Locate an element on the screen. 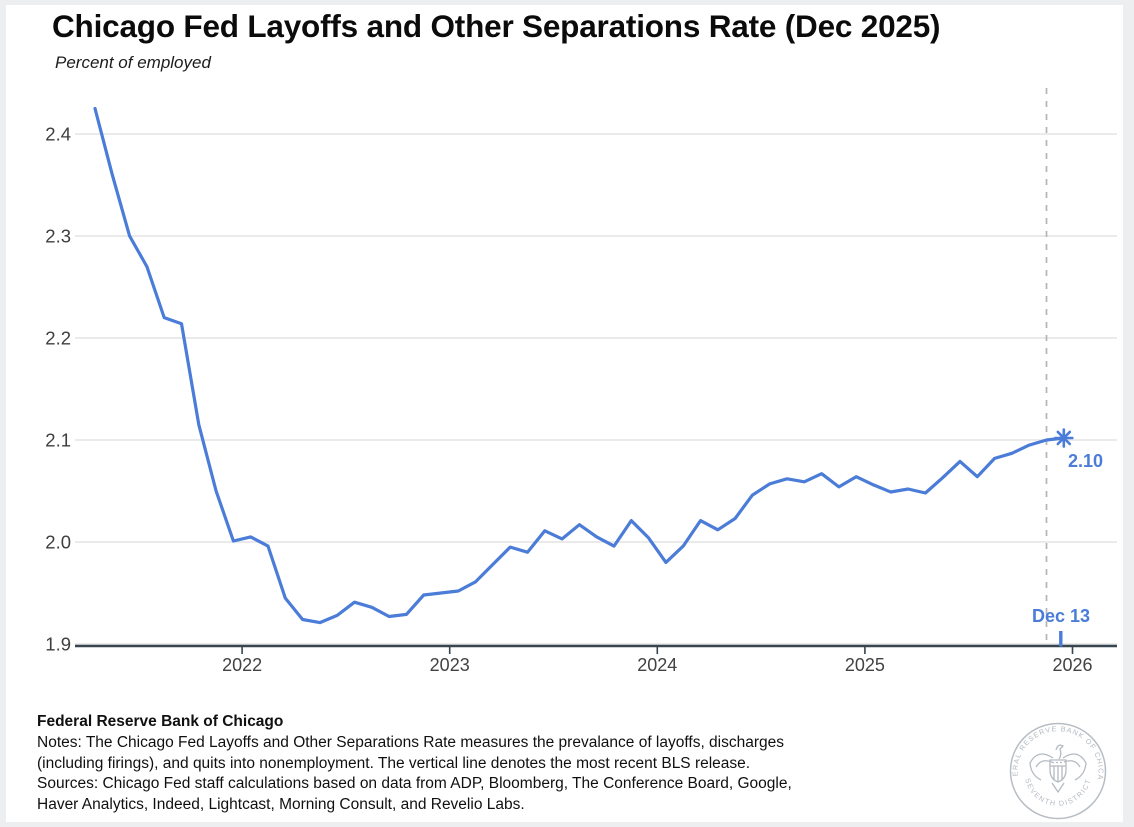 The width and height of the screenshot is (1134, 827). y-tick-label: 2.3 is located at coordinates (58, 236).